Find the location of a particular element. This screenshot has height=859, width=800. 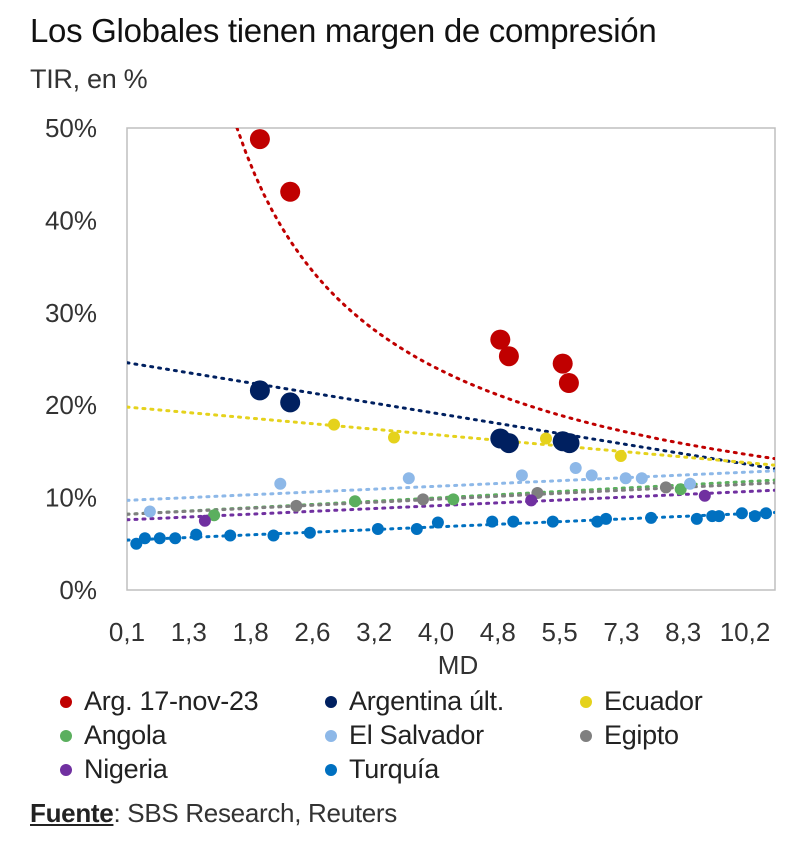

x-tick-label: 4,0 is located at coordinates (436, 632).